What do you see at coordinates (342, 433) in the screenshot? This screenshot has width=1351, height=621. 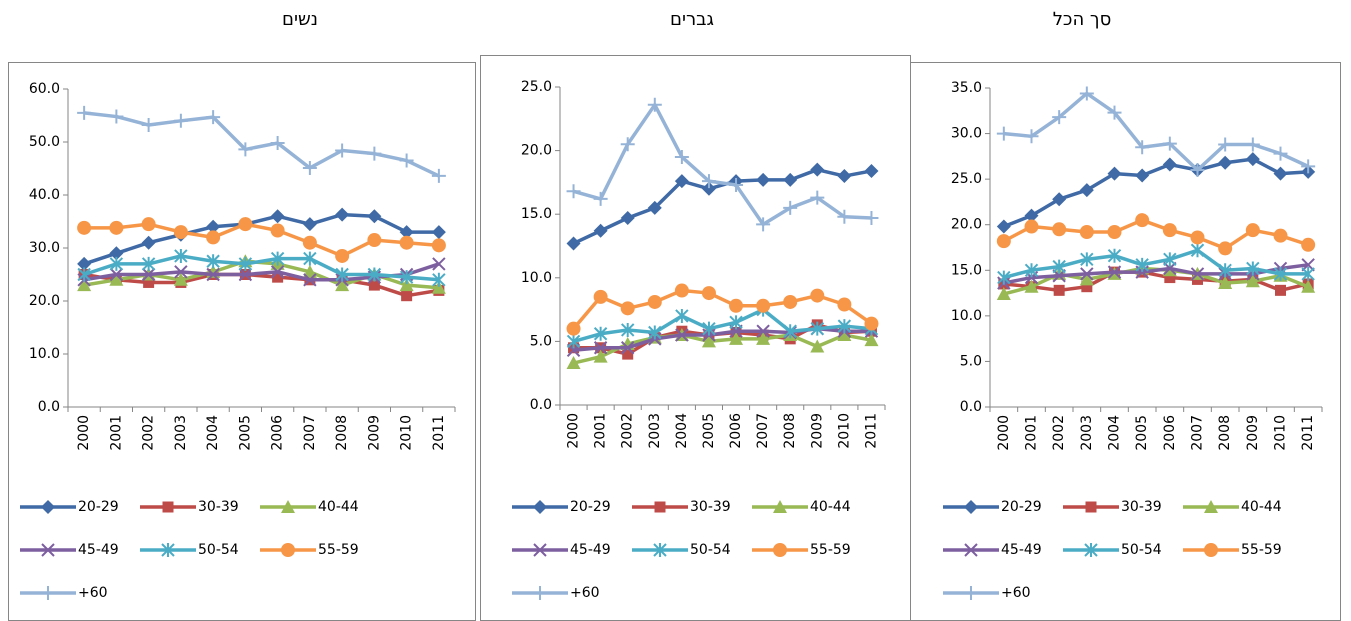 I see `x-tick-label: 2008` at bounding box center [342, 433].